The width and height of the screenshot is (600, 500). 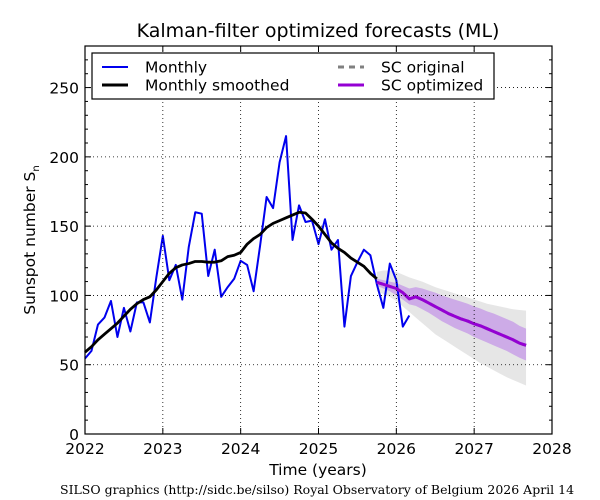 I want to click on x-tick-label: 2028, so click(x=551, y=449).